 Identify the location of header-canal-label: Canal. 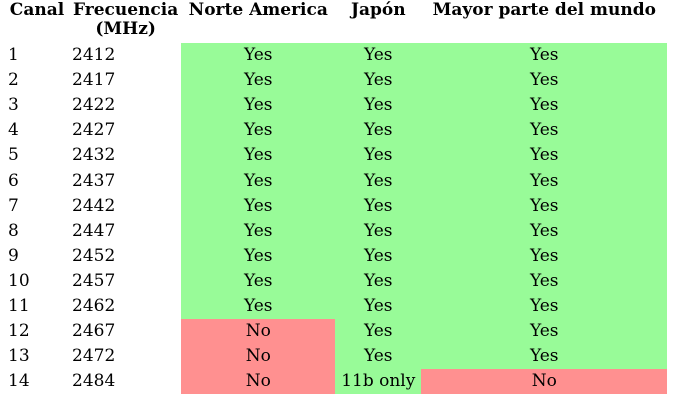
(37, 10).